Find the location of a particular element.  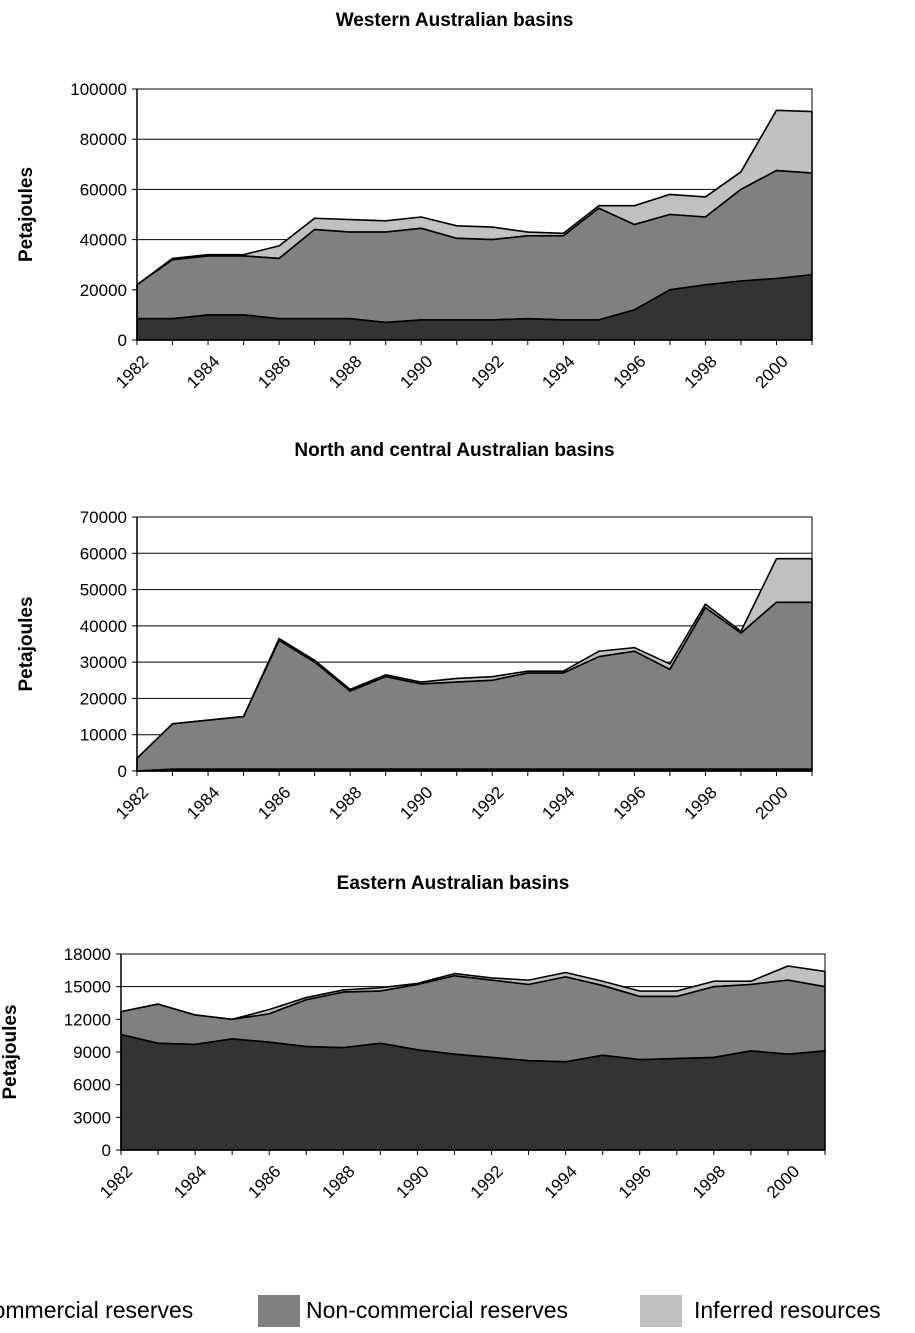

y-tick-label: 70000 is located at coordinates (103, 517).